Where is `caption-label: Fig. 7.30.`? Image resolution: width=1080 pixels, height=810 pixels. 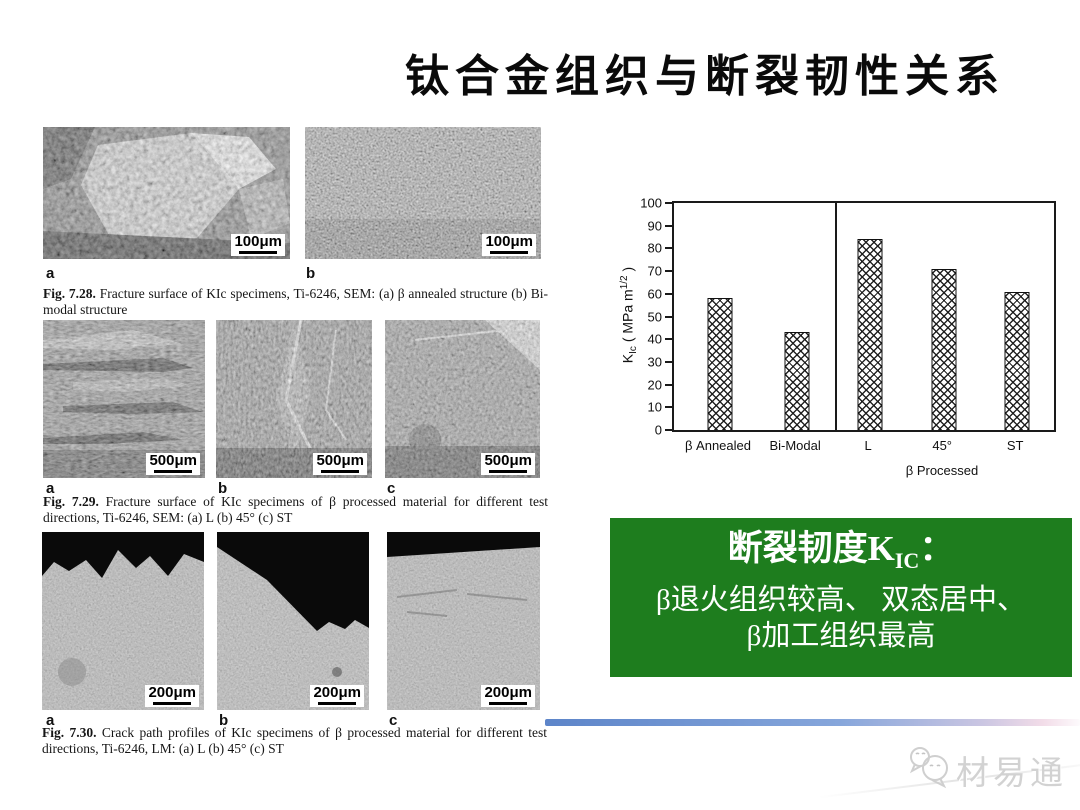 caption-label: Fig. 7.30. is located at coordinates (69, 732).